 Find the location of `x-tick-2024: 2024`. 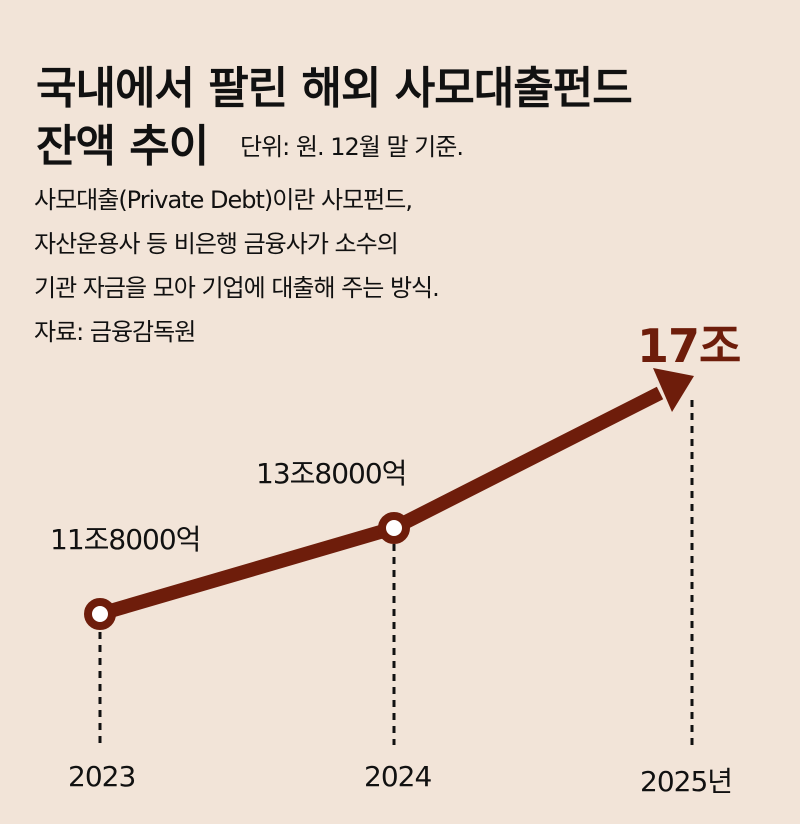

x-tick-2024: 2024 is located at coordinates (398, 776).